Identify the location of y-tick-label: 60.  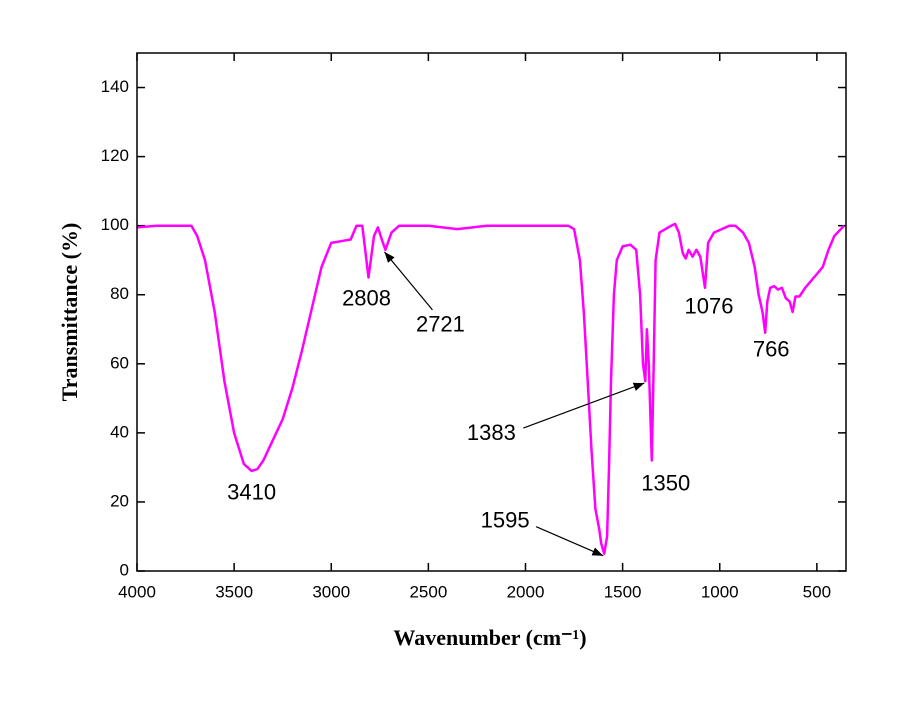
(119, 362).